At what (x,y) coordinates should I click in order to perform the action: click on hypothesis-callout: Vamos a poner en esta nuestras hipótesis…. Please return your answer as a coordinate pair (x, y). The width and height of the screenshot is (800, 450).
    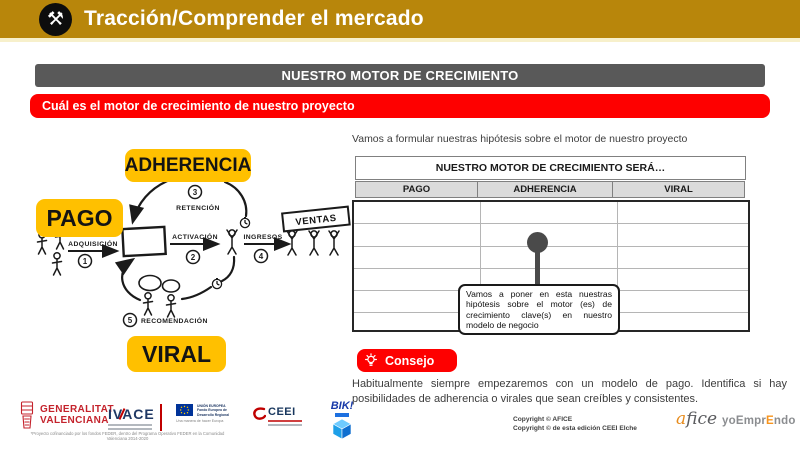
    Looking at the image, I should click on (539, 310).